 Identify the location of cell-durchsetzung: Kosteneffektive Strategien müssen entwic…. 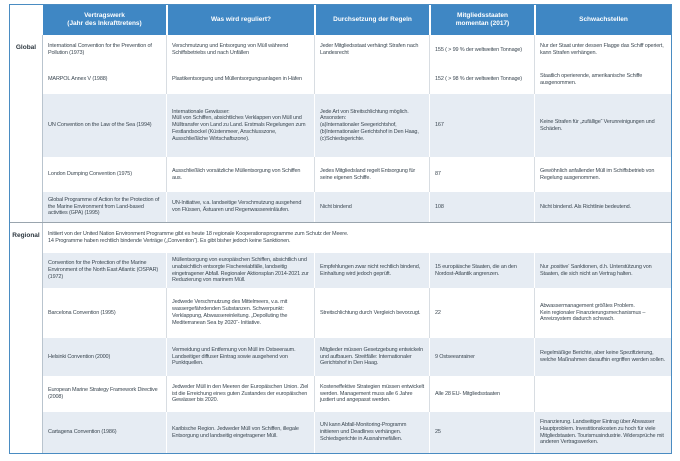
(371, 394).